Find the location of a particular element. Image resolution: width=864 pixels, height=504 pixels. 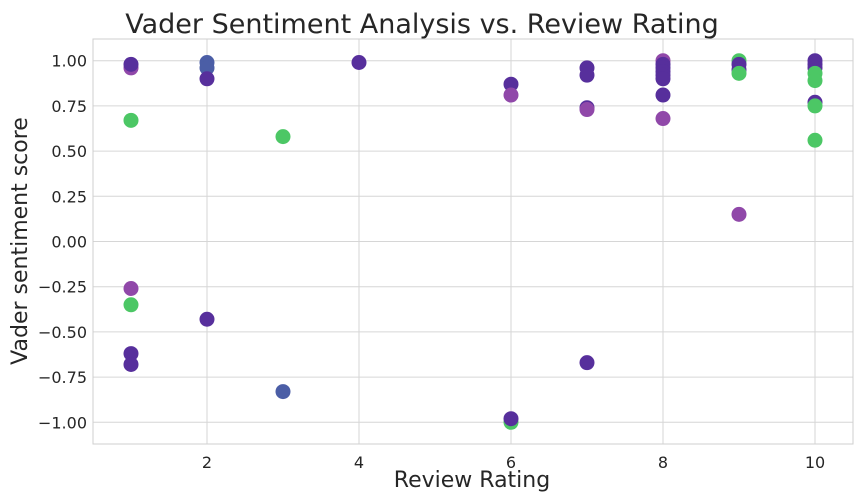

y-tick-labels: 1.00 0.75 0.50 0.25 0.00 −0.25 −0.50 −0.75 −1.00 is located at coordinates (62, 242).